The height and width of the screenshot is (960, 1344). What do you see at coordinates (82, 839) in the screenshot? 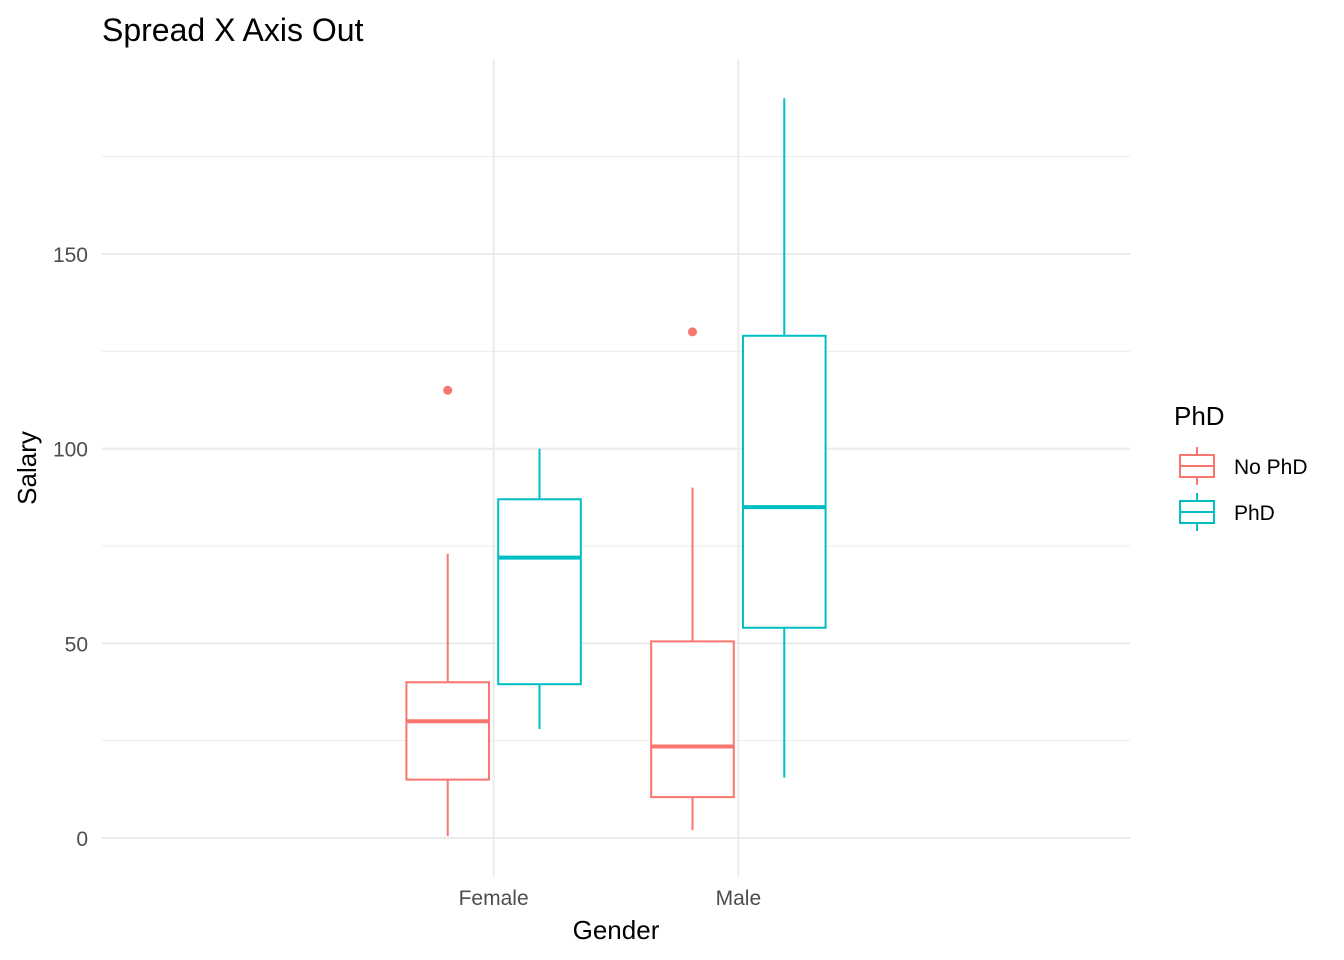
I see `y-tick-label: 0` at bounding box center [82, 839].